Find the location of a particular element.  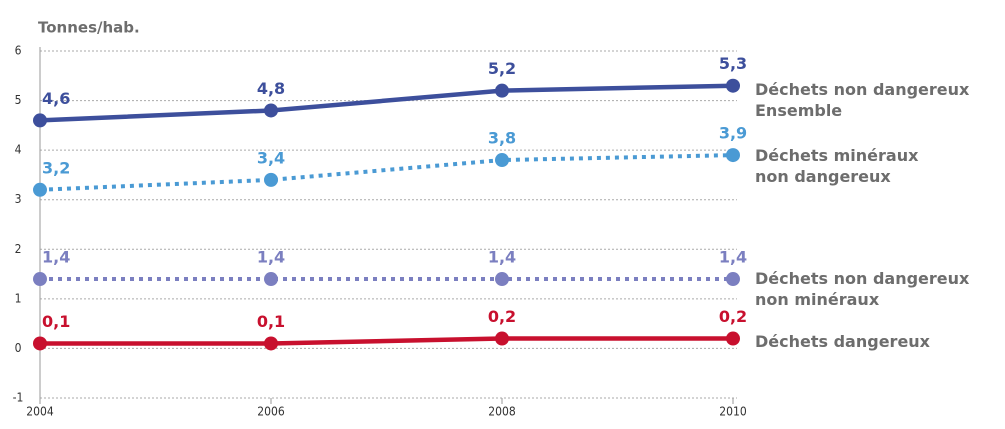

y-tick-label: 0 is located at coordinates (18, 348).